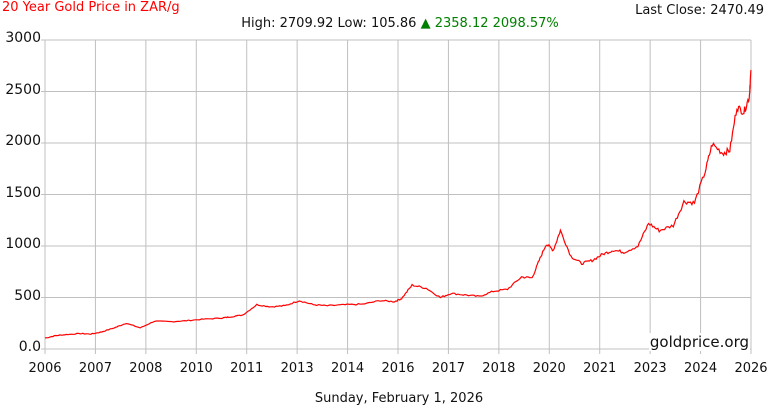 Image resolution: width=770 pixels, height=410 pixels. I want to click on up-arrow-icon: ▲, so click(425, 23).